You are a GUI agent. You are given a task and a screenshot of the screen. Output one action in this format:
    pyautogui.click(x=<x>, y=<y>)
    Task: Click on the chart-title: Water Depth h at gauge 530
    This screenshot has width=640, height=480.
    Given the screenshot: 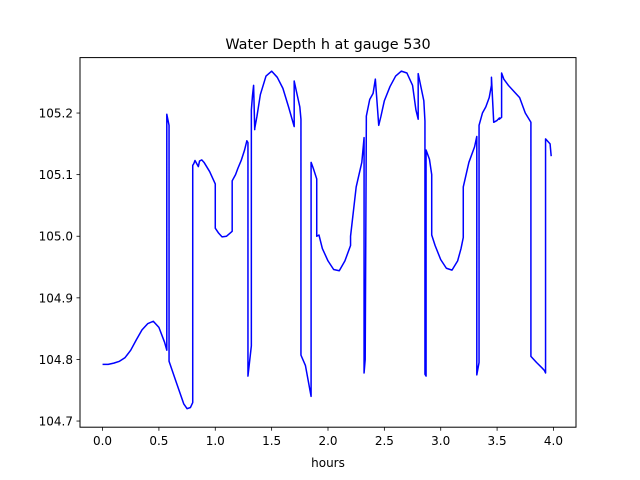 What is the action you would take?
    pyautogui.click(x=327, y=45)
    